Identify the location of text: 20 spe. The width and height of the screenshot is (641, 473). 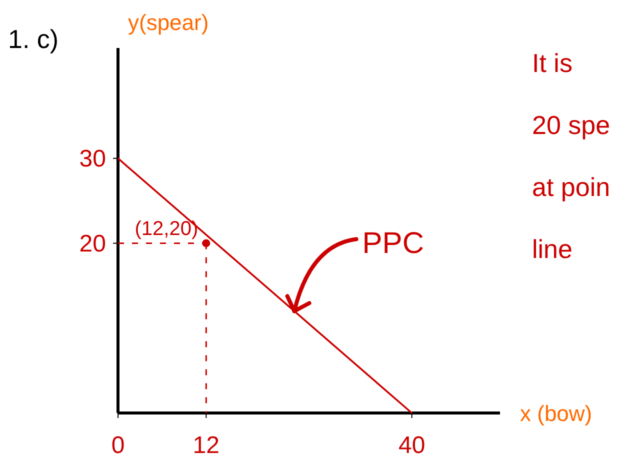
(571, 125).